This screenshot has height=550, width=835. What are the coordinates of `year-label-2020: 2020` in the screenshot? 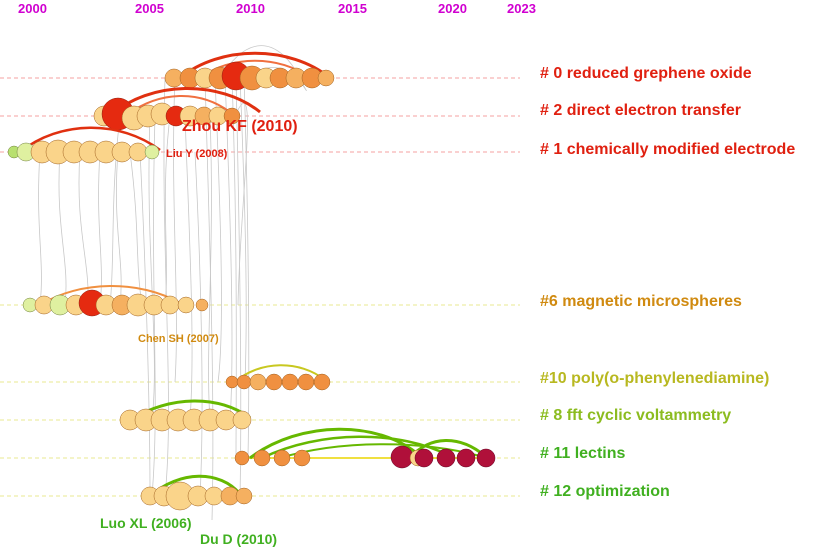 It's located at (452, 8).